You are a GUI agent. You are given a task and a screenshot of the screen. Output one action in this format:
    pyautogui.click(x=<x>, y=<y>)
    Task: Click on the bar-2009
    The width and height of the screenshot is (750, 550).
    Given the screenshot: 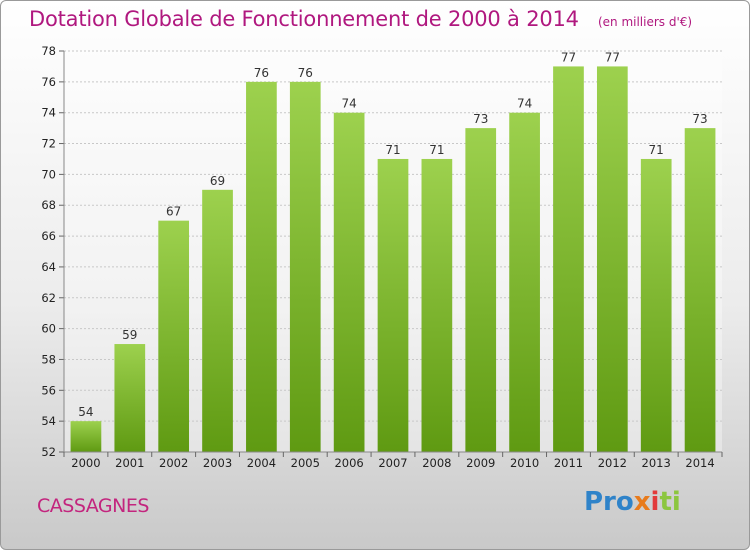 What is the action you would take?
    pyautogui.click(x=481, y=290)
    